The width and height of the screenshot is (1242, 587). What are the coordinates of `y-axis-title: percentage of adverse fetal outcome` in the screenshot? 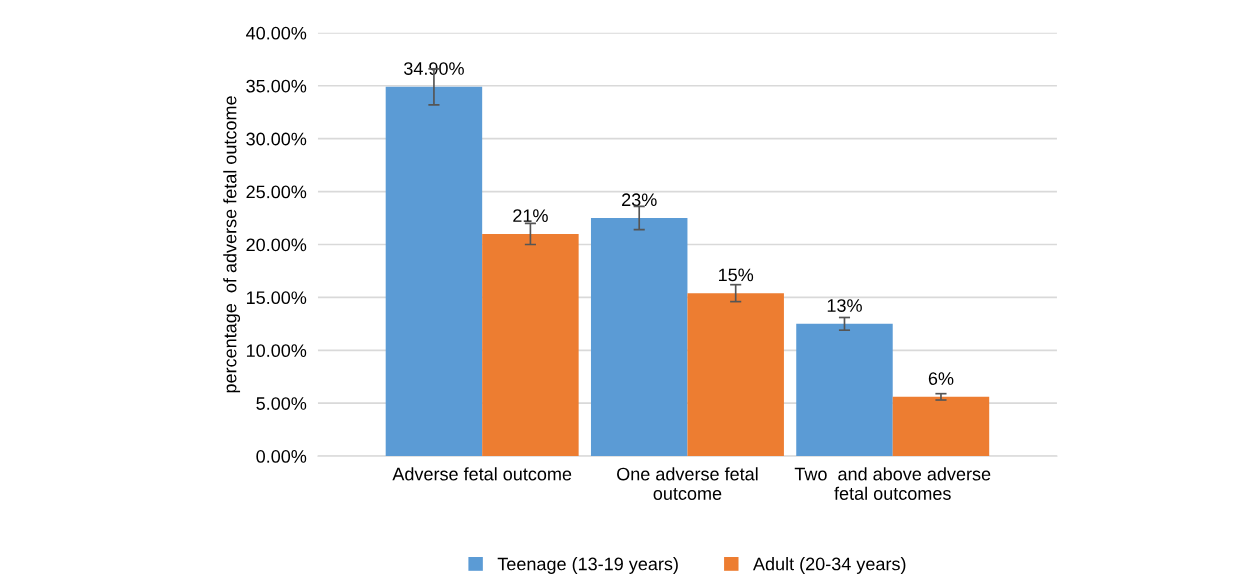 It's located at (232, 244).